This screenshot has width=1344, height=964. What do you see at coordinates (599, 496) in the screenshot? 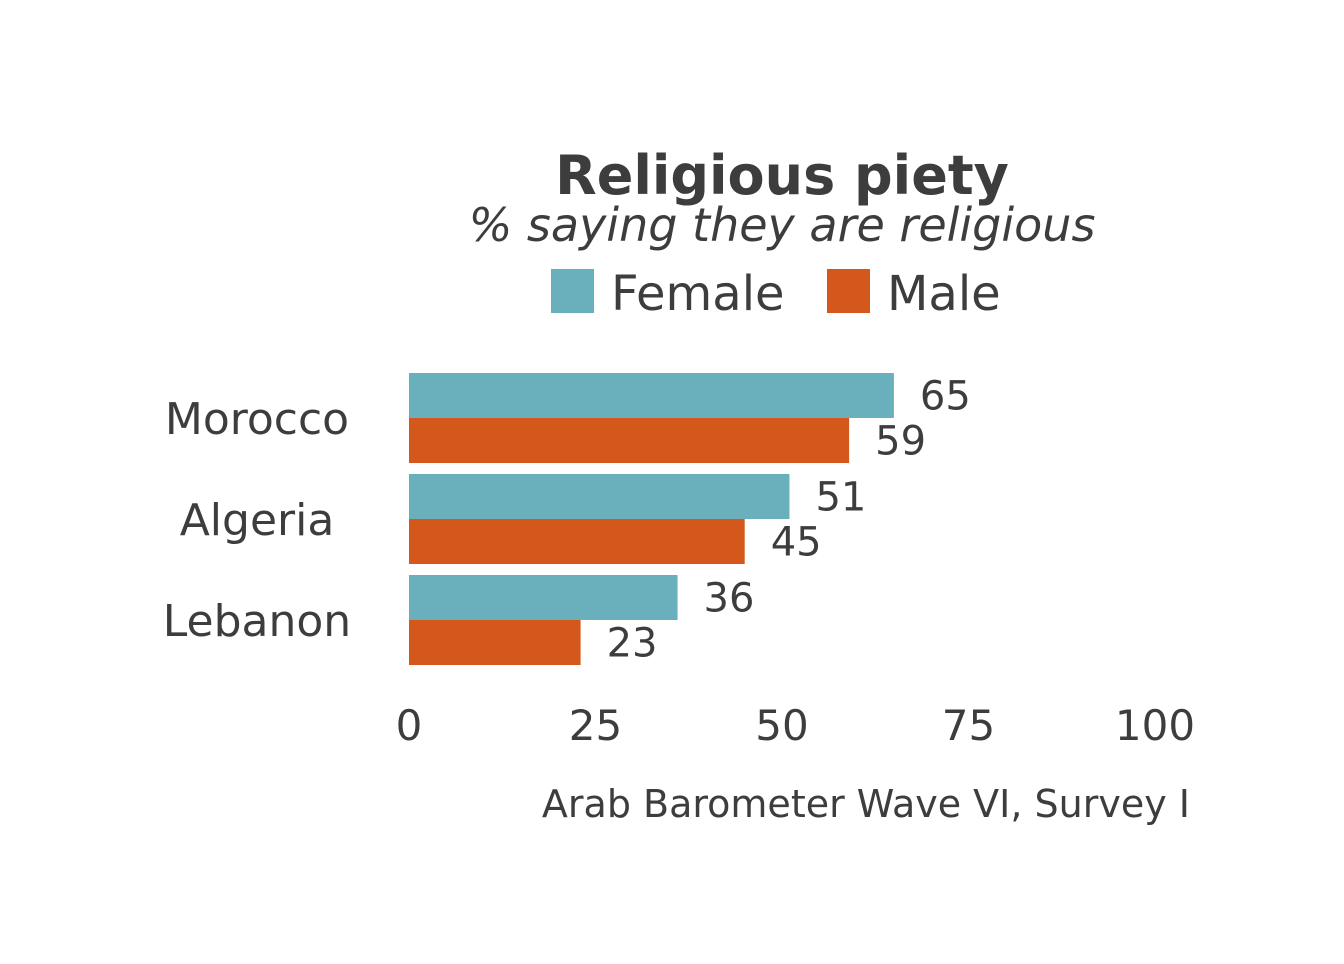
I see `bar-algeria-female` at bounding box center [599, 496].